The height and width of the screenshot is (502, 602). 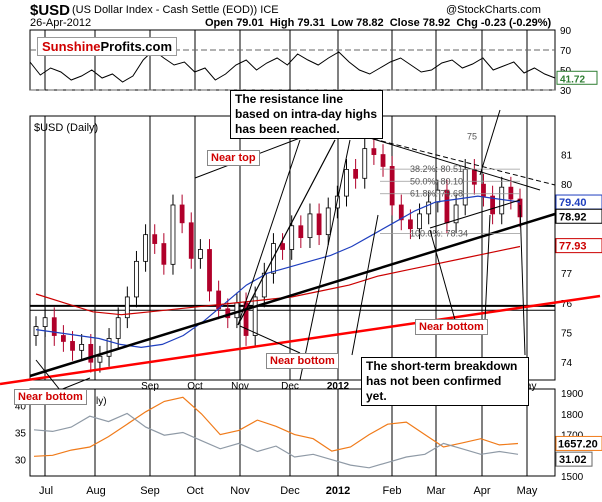 I want to click on symbol-title: $USD, so click(x=50, y=10).